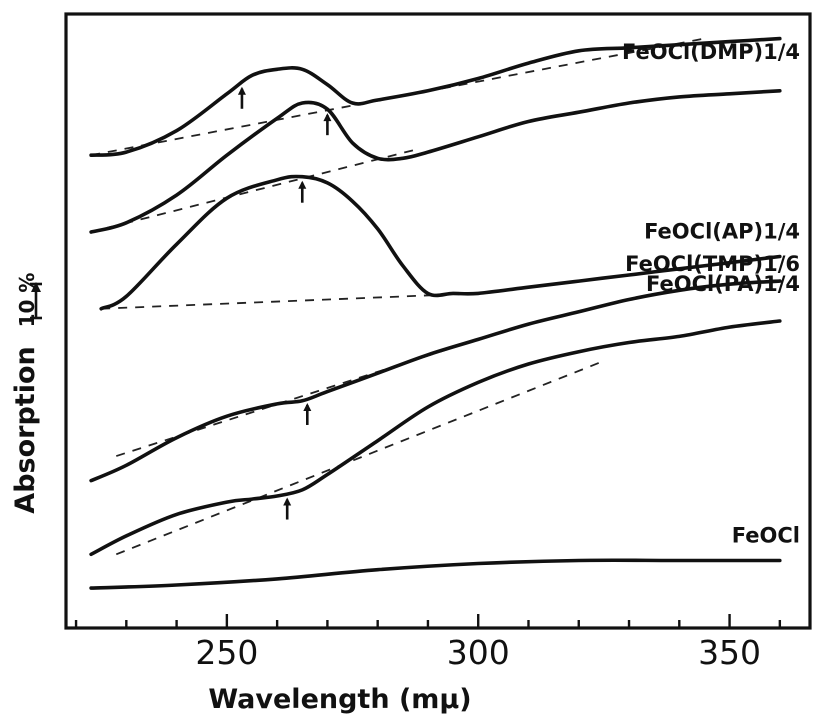 The width and height of the screenshot is (818, 722). Describe the element at coordinates (766, 535) in the screenshot. I see `series-label: FeOCl` at that location.